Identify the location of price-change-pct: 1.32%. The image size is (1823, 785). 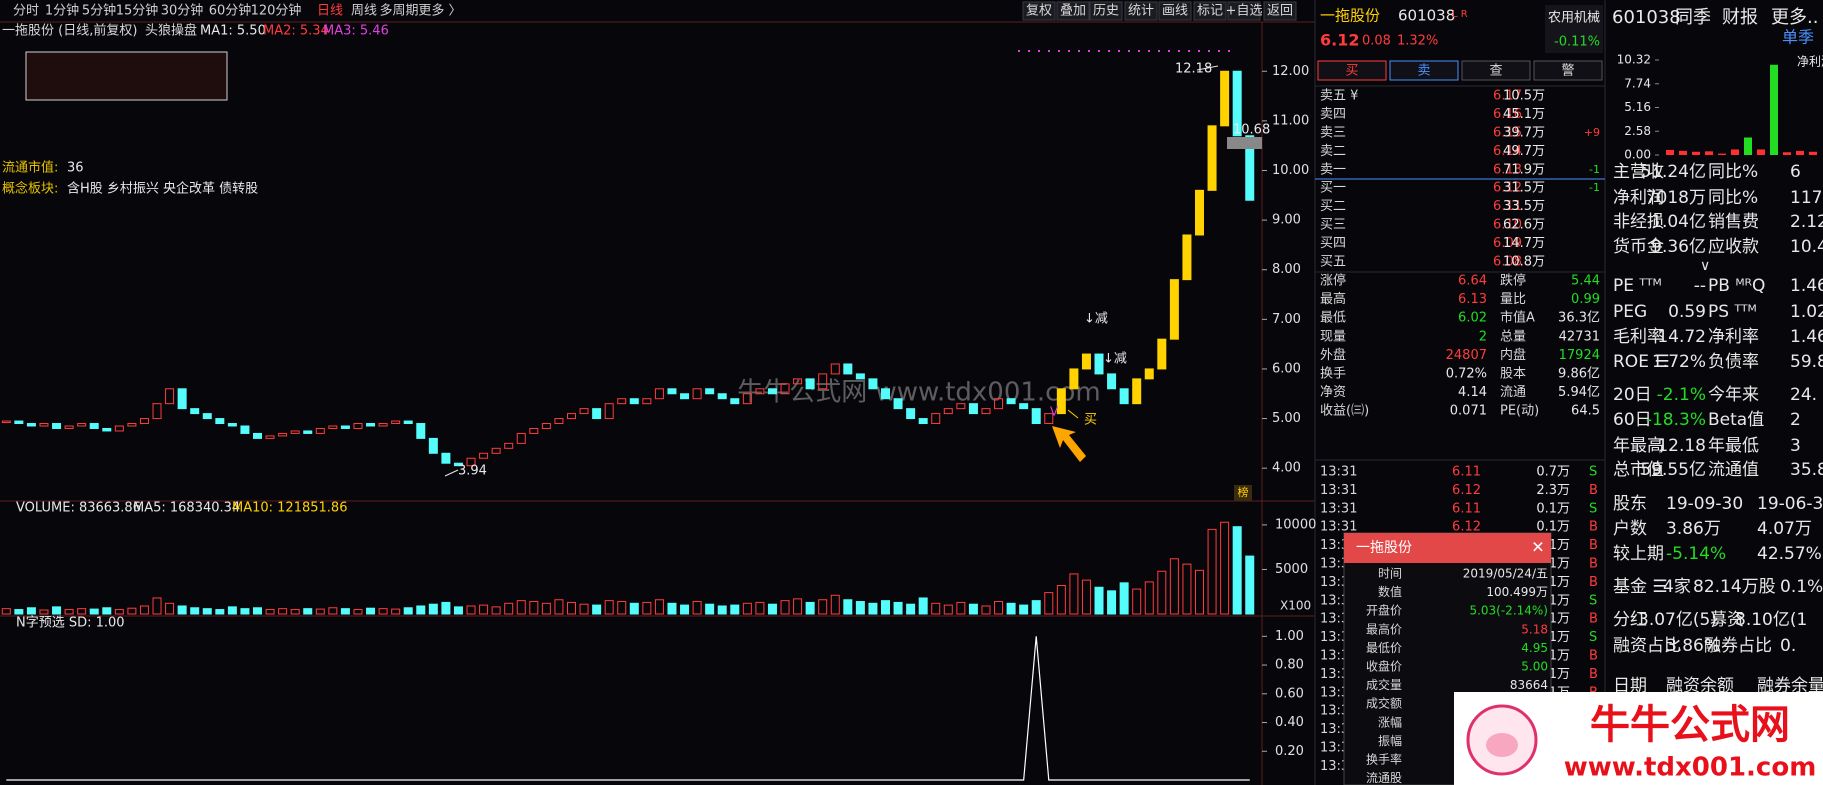
(1417, 41).